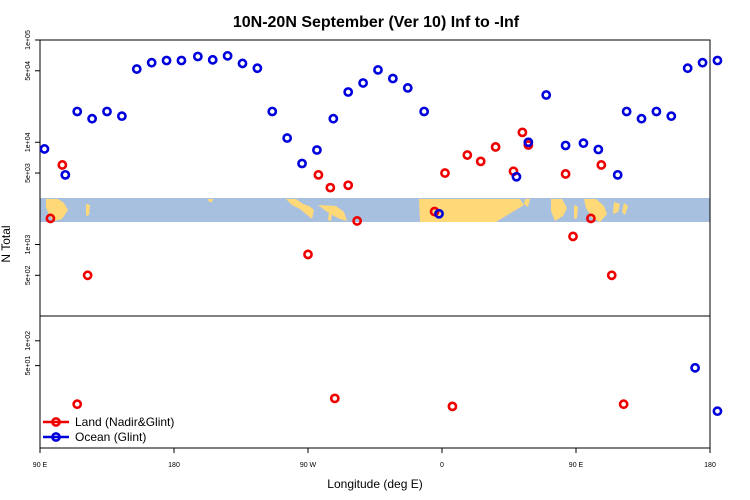 Image resolution: width=750 pixels, height=500 pixels. What do you see at coordinates (32, 353) in the screenshot?
I see `y-axis-lower: 5e+01 1e+02` at bounding box center [32, 353].